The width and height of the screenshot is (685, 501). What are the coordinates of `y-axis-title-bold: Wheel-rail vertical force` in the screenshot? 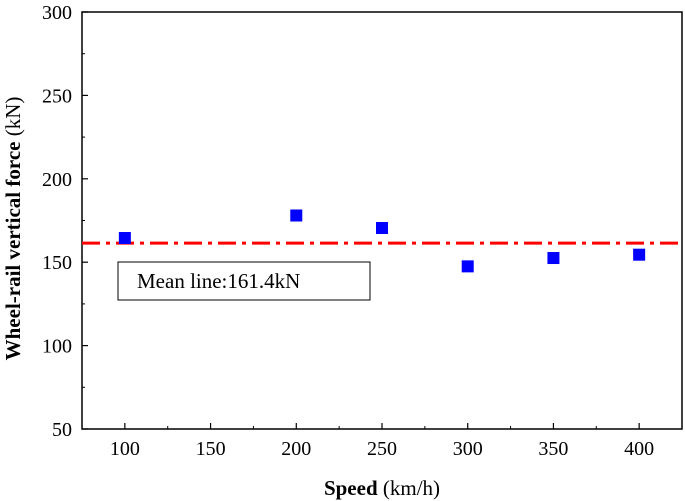 It's located at (13, 251).